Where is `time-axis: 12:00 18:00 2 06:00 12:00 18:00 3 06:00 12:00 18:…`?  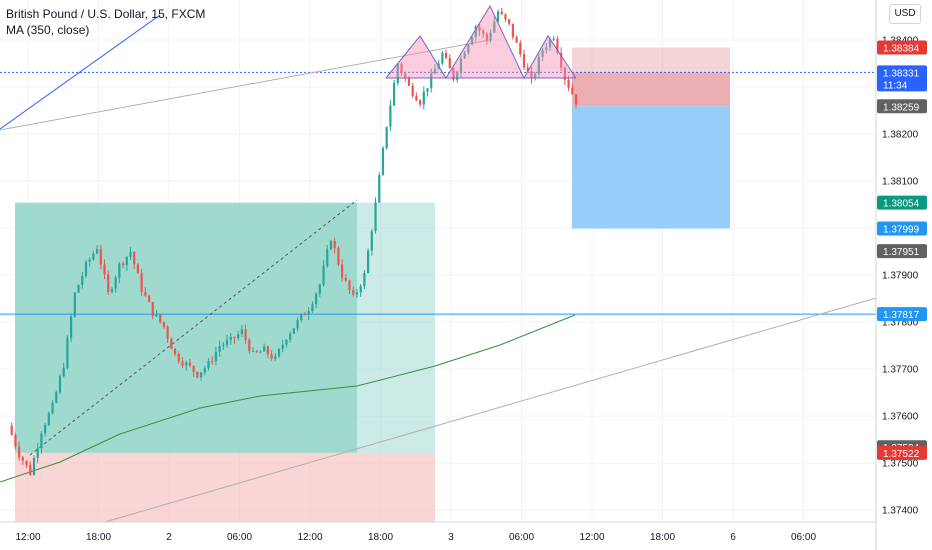 time-axis: 12:00 18:00 2 06:00 12:00 18:00 3 06:00 12:00 18:… is located at coordinates (415, 537).